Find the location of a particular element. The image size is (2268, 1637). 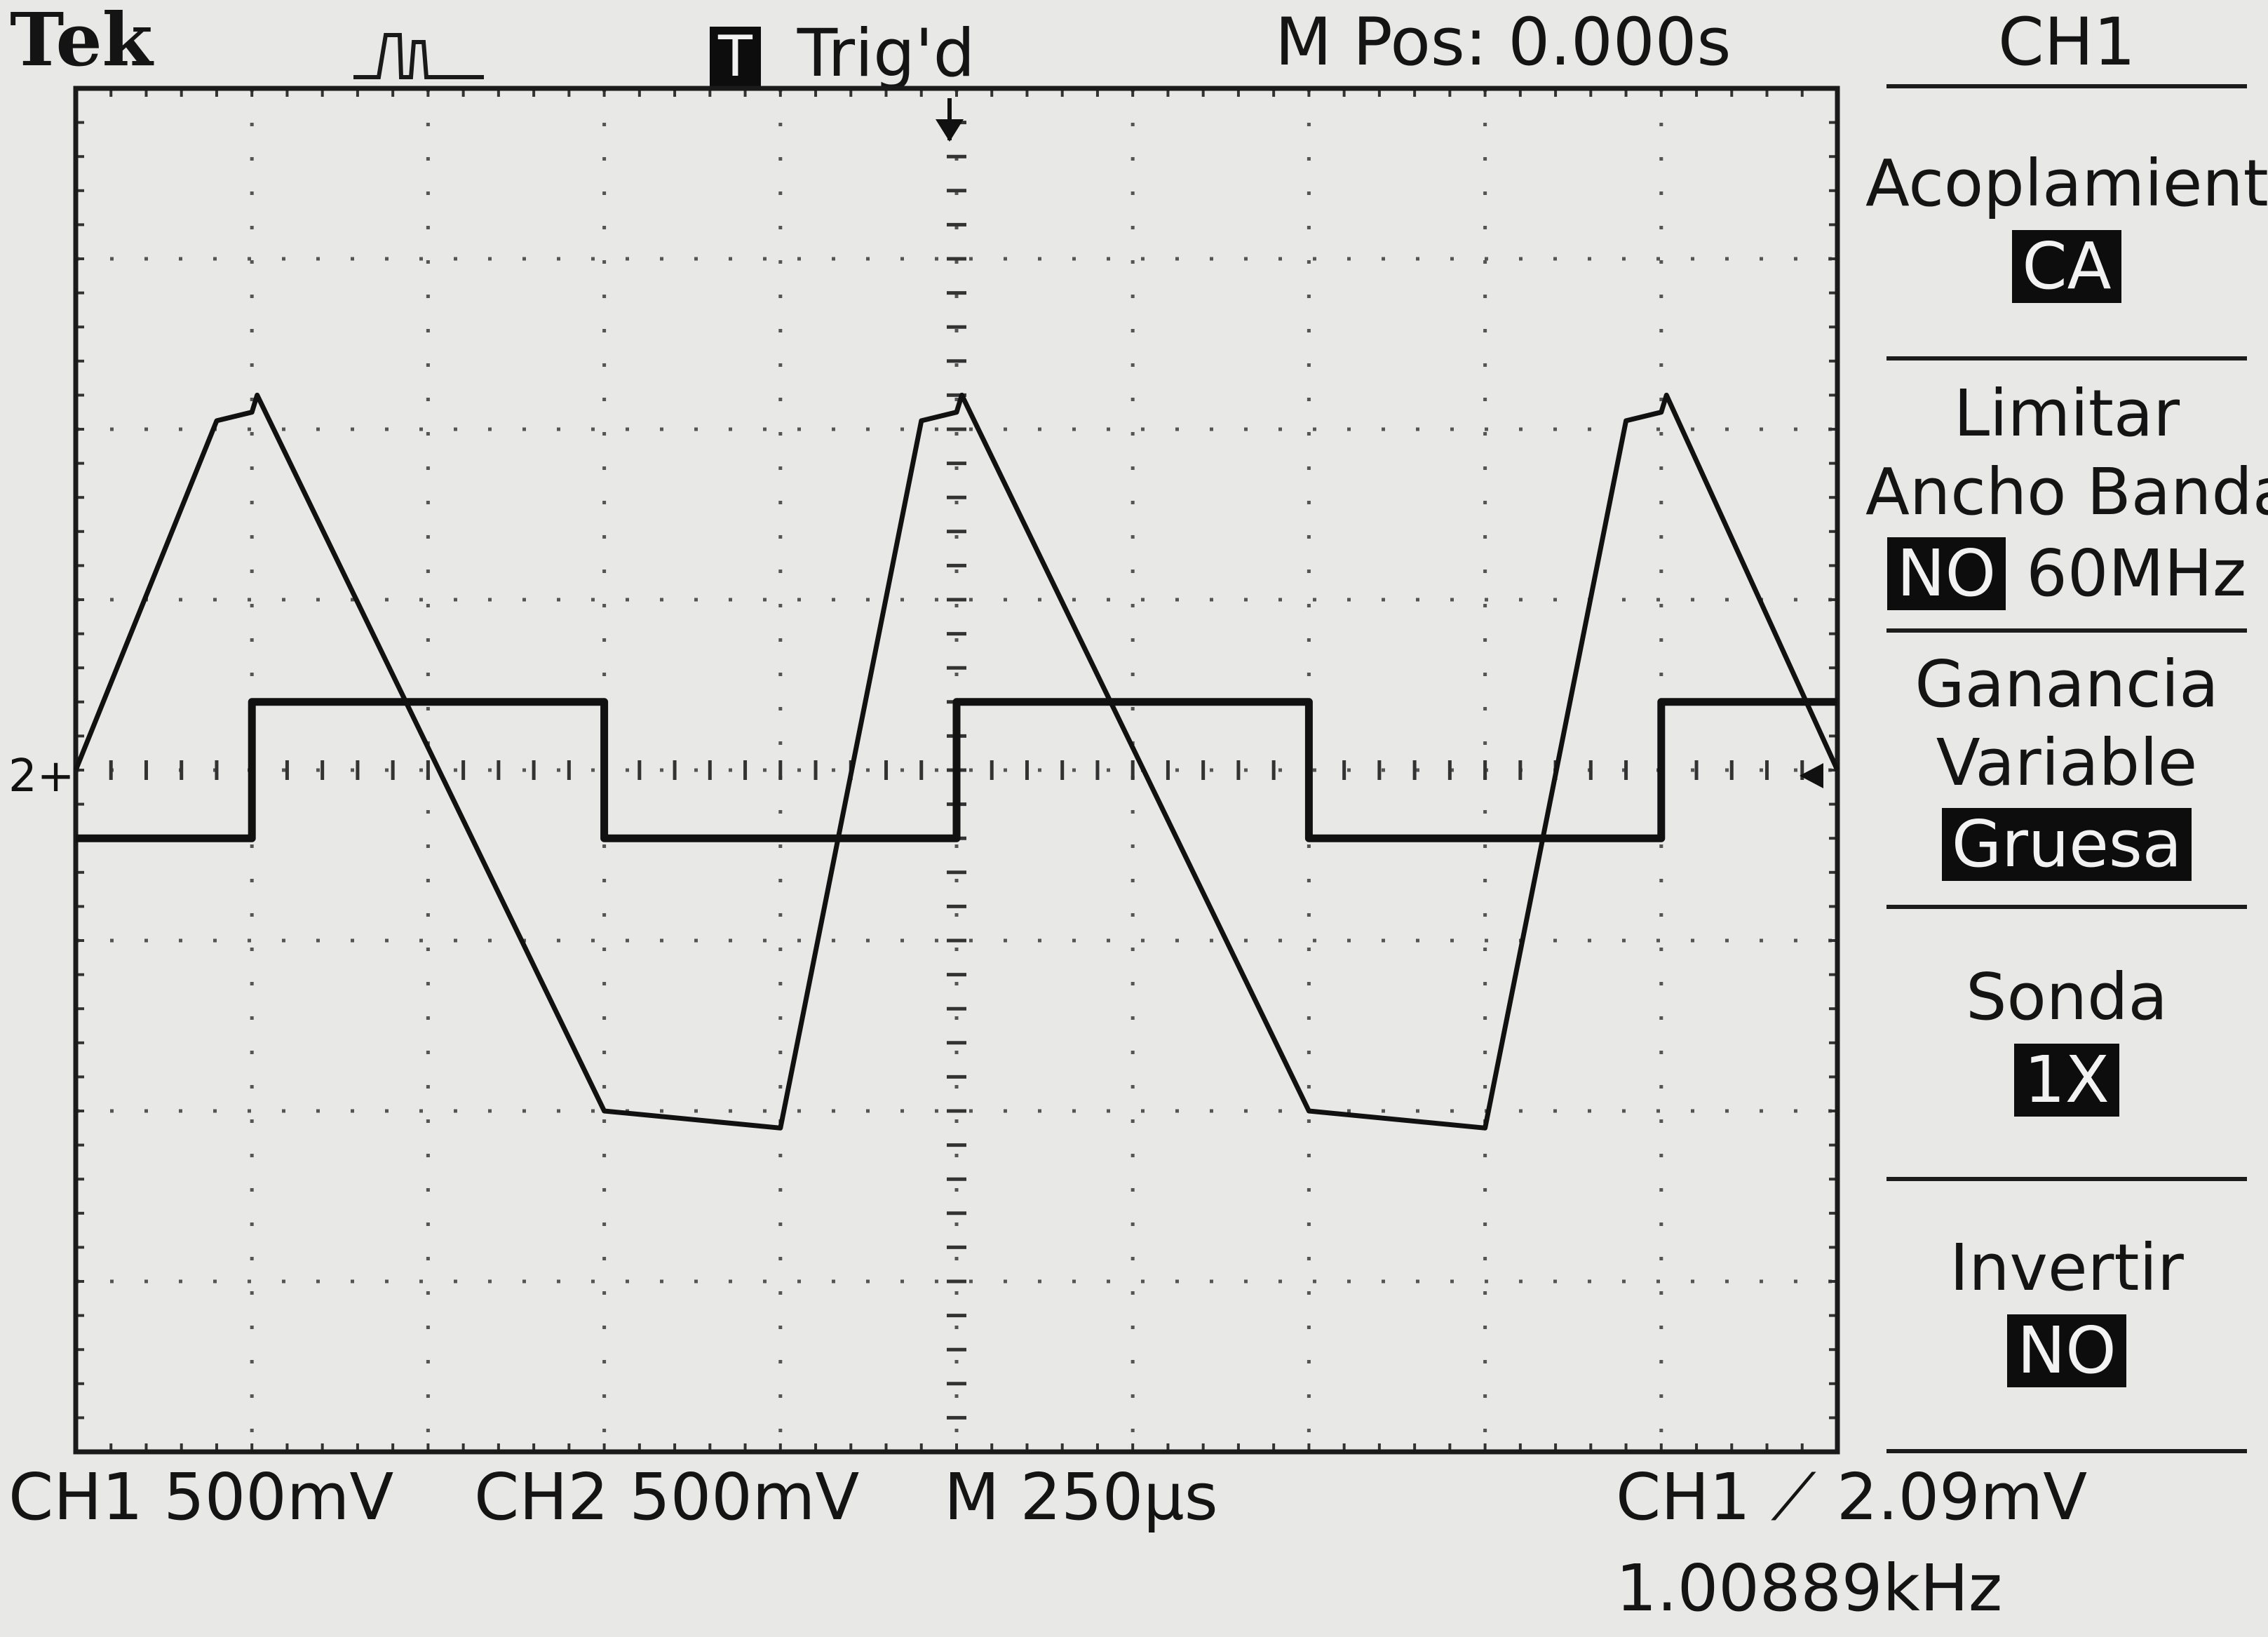

bandwidth-label-line2: Ancho Banda is located at coordinates (2066, 492).